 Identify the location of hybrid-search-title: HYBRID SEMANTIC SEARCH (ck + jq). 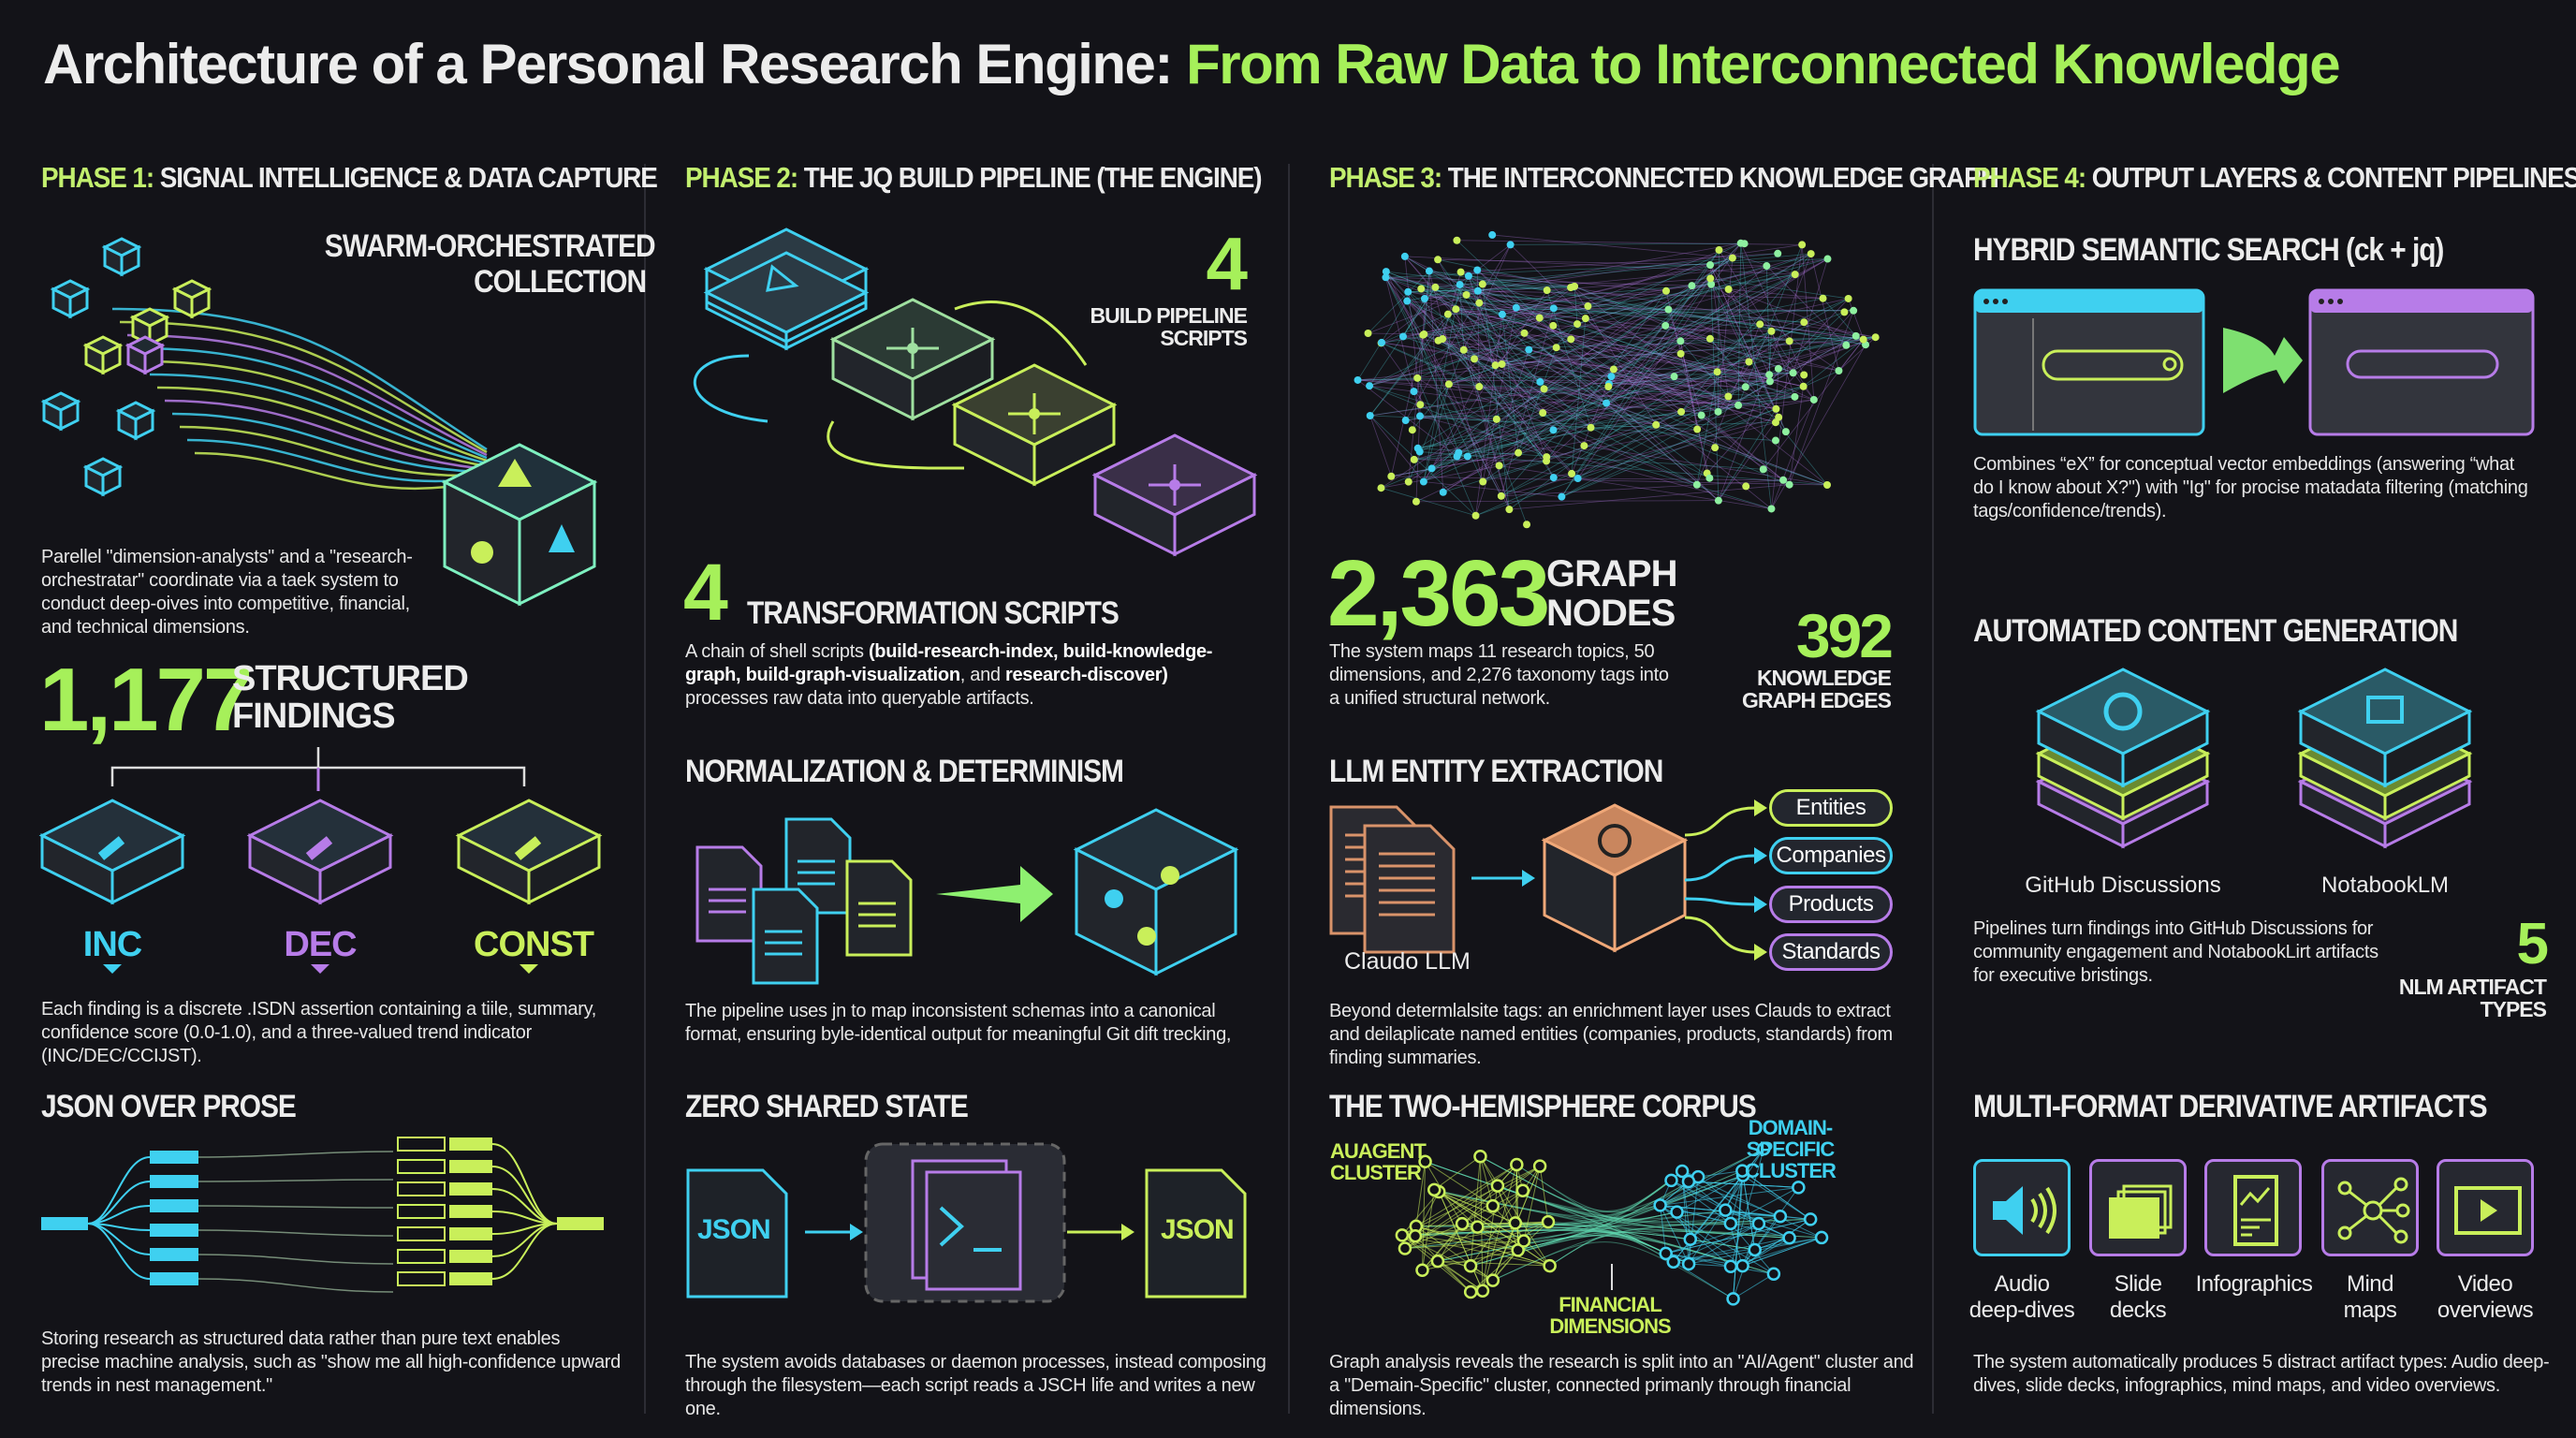
(2208, 250).